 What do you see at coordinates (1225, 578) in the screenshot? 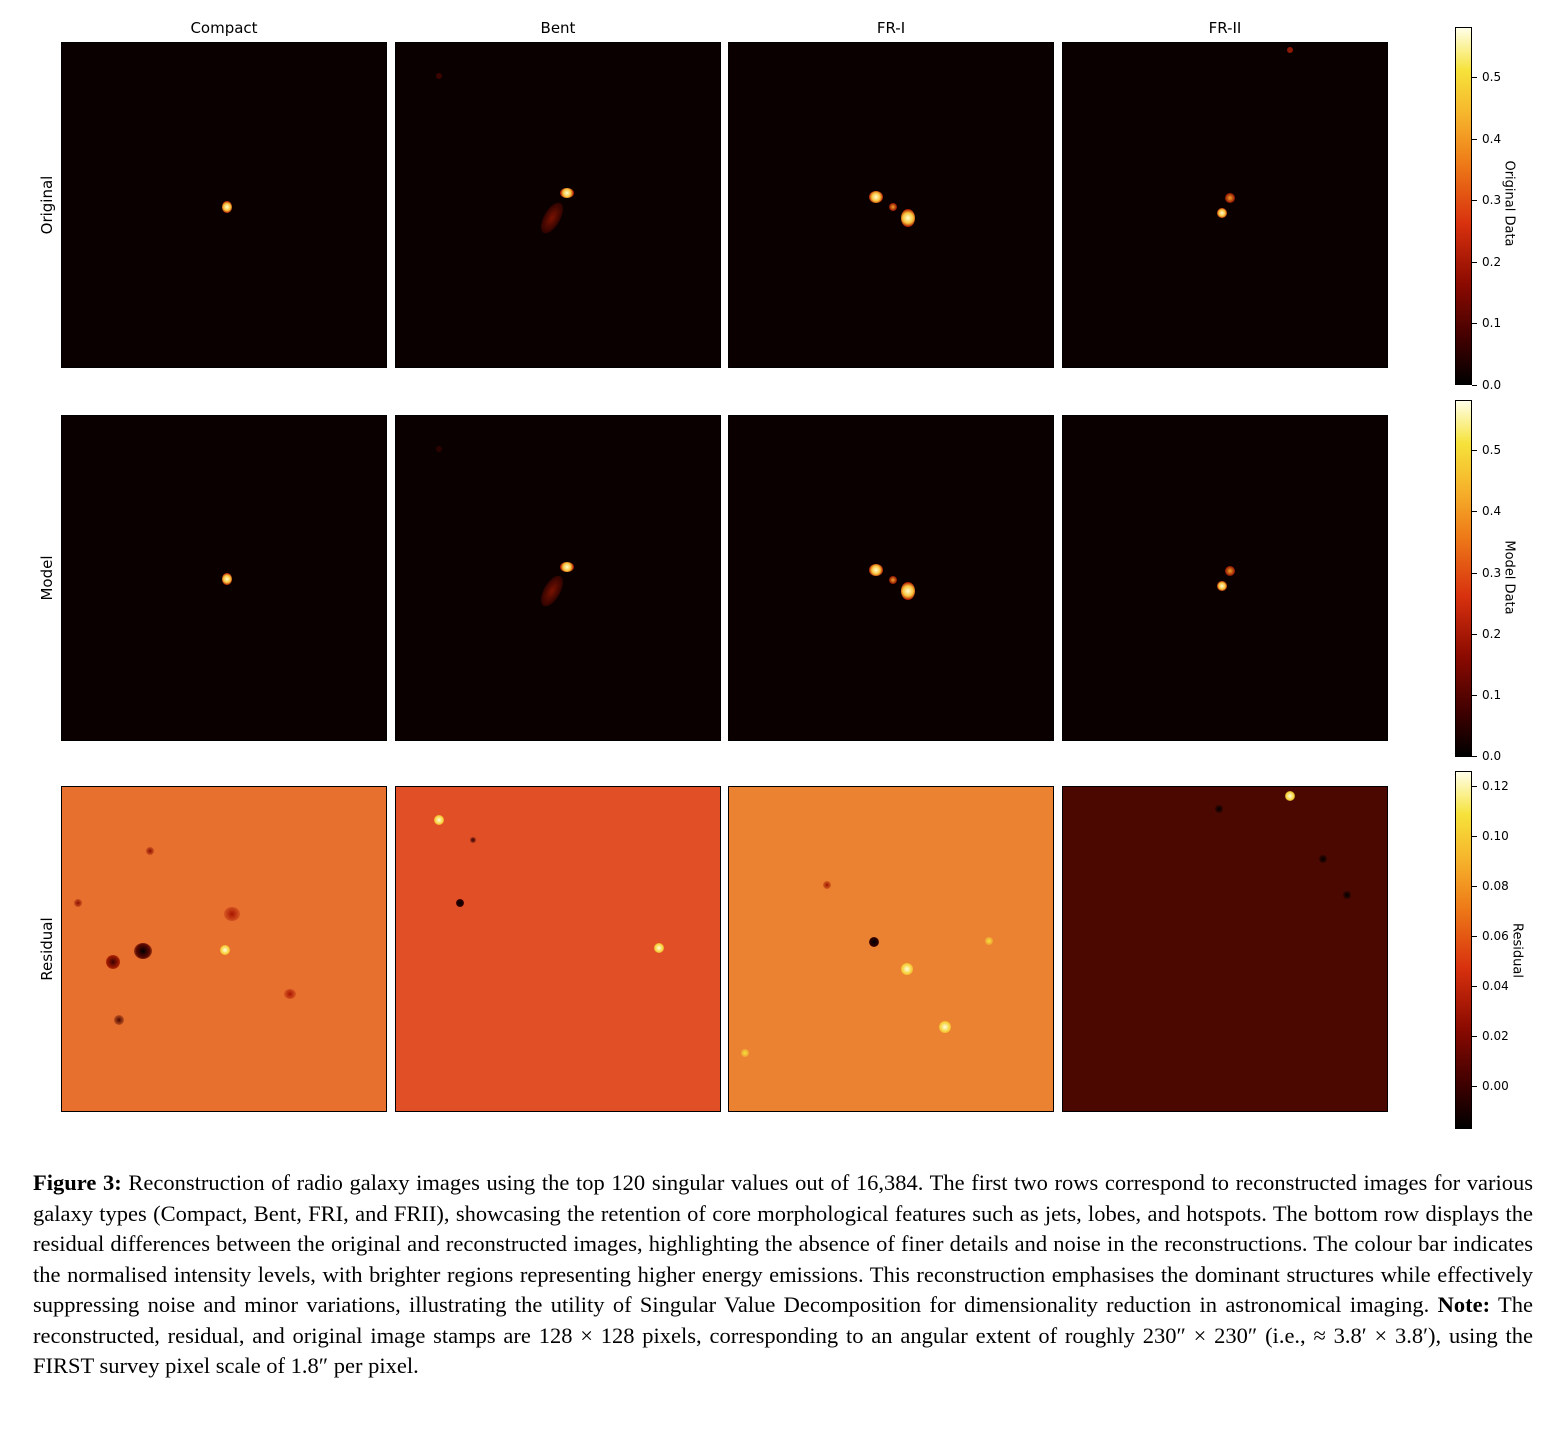
I see `image-model-fr-ii` at bounding box center [1225, 578].